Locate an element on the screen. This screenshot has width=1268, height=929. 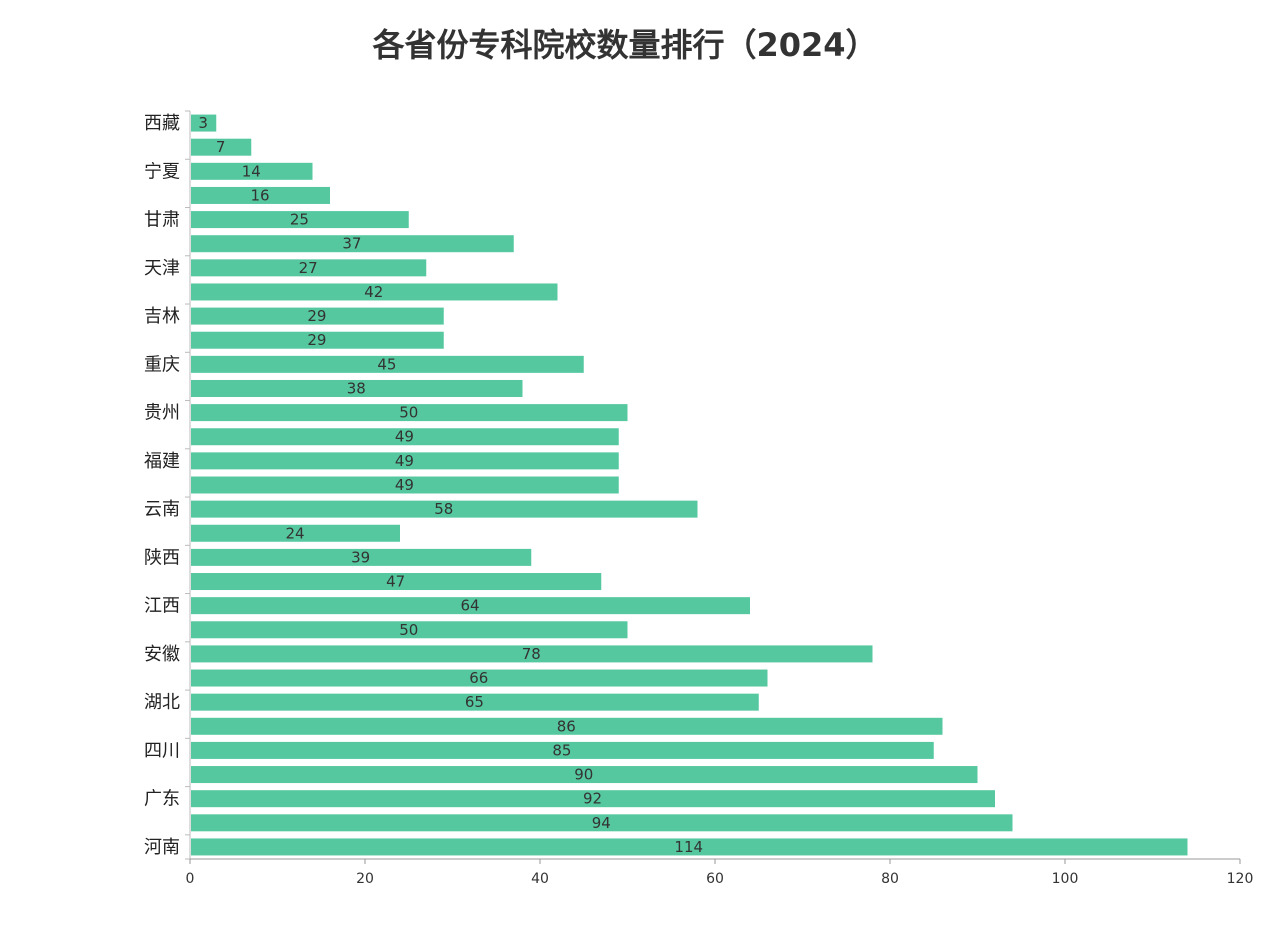
y-tick-label: 广东 is located at coordinates (162, 799).